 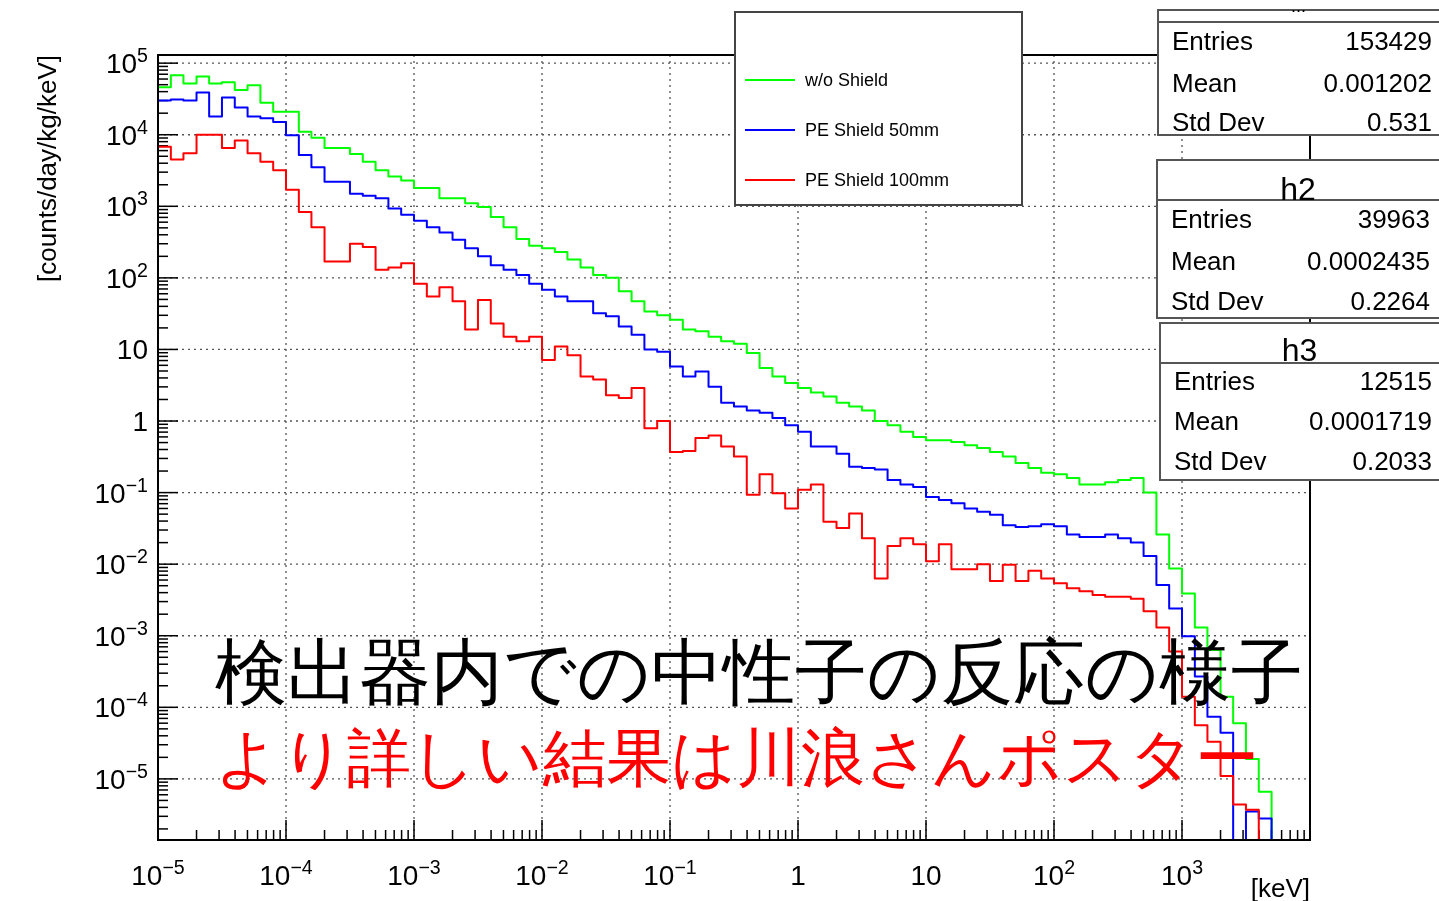 What do you see at coordinates (1390, 301) in the screenshot?
I see `text: 0.2264` at bounding box center [1390, 301].